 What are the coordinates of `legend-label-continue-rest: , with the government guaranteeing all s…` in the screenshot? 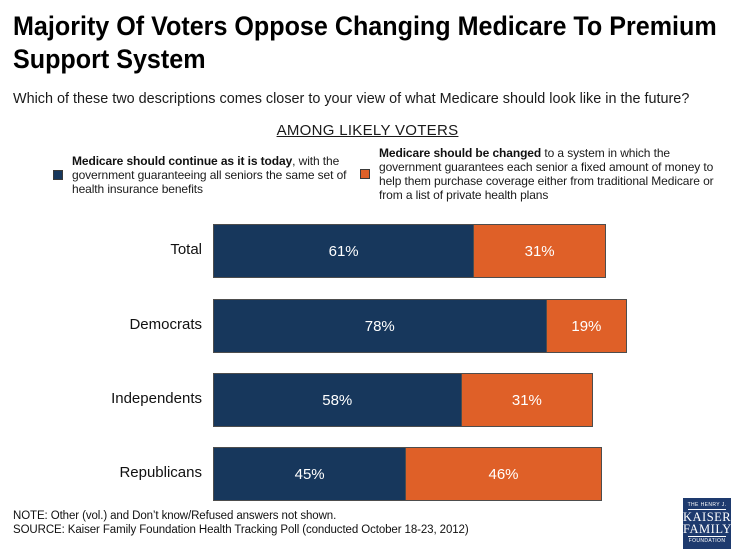 It's located at (209, 175).